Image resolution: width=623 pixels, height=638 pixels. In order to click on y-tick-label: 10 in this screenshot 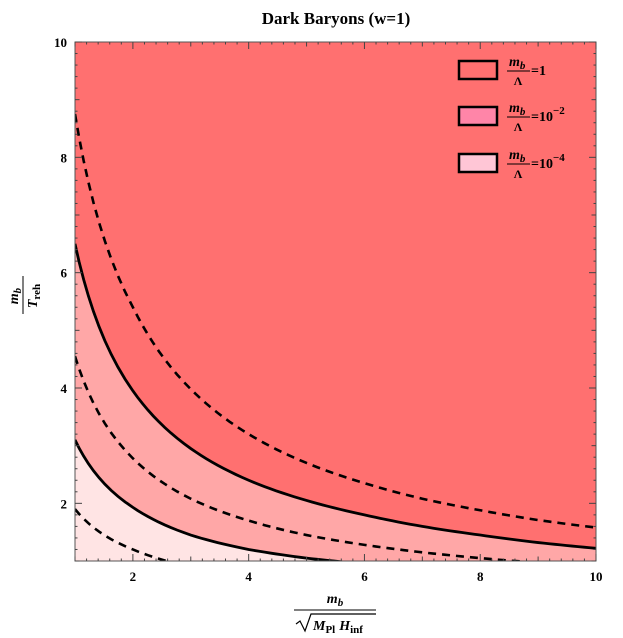, I will do `click(60, 42)`.